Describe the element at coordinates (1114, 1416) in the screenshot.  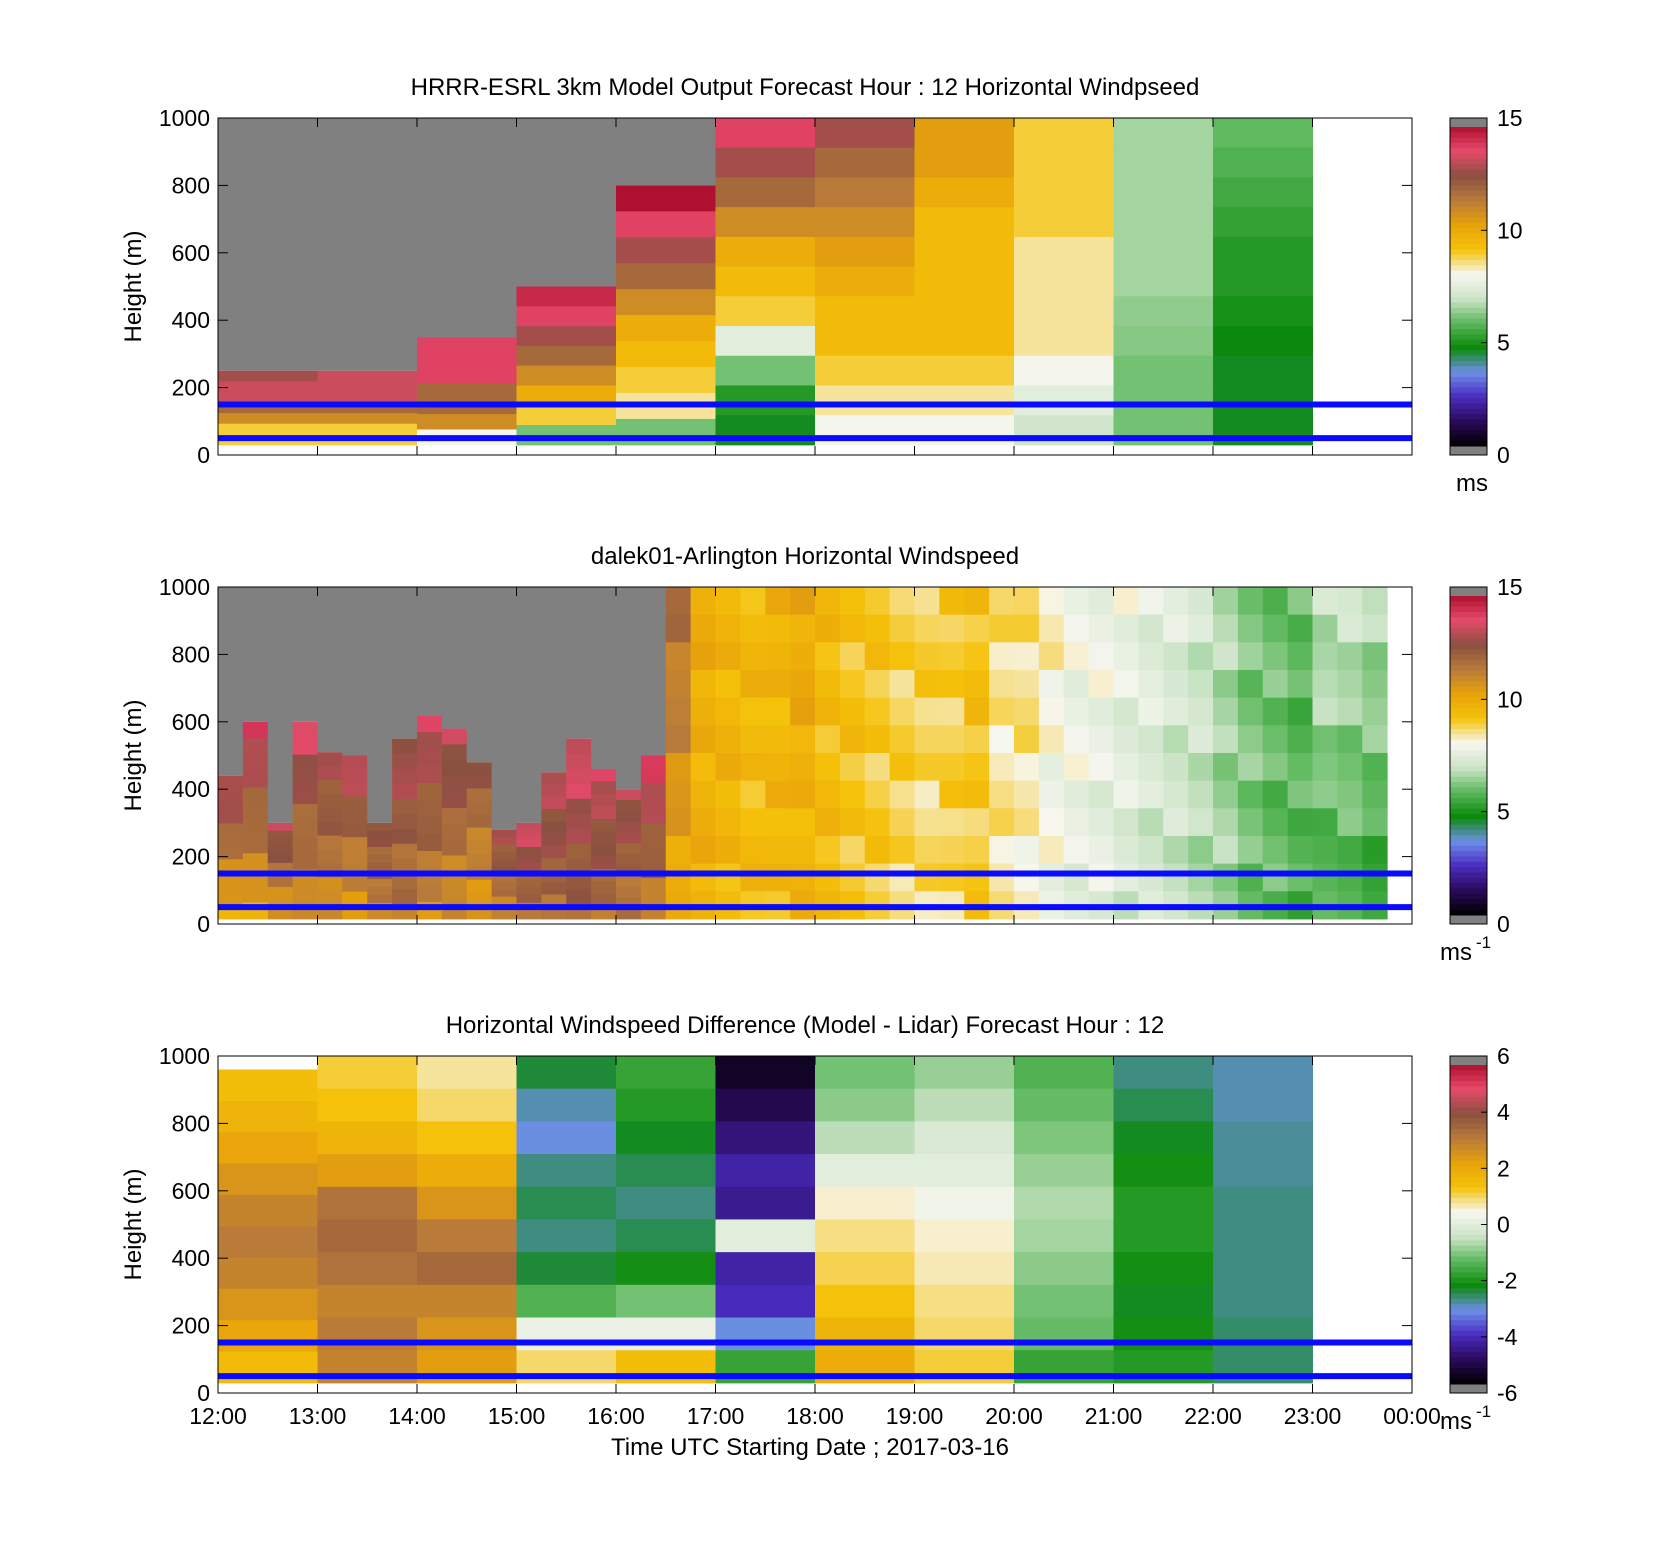
I see `x-tick-label: 21:00` at that location.